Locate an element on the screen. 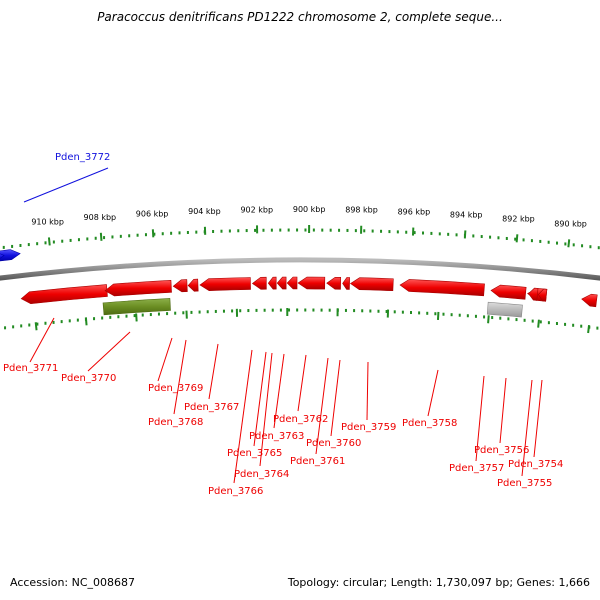 The width and height of the screenshot is (600, 600). gene-label-pden-3759: Pden_3759 is located at coordinates (368, 427).